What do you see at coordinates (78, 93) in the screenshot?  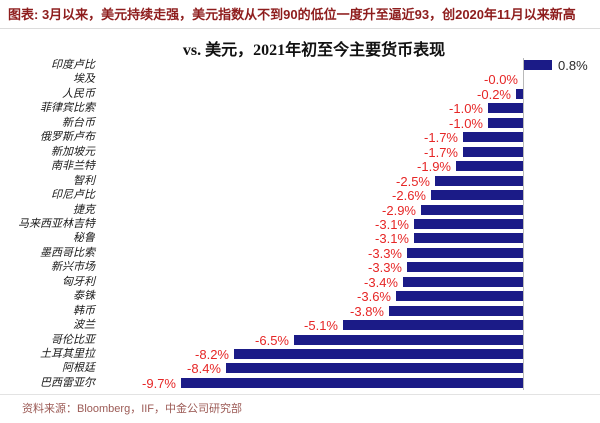 I see `category-label: 人民币` at bounding box center [78, 93].